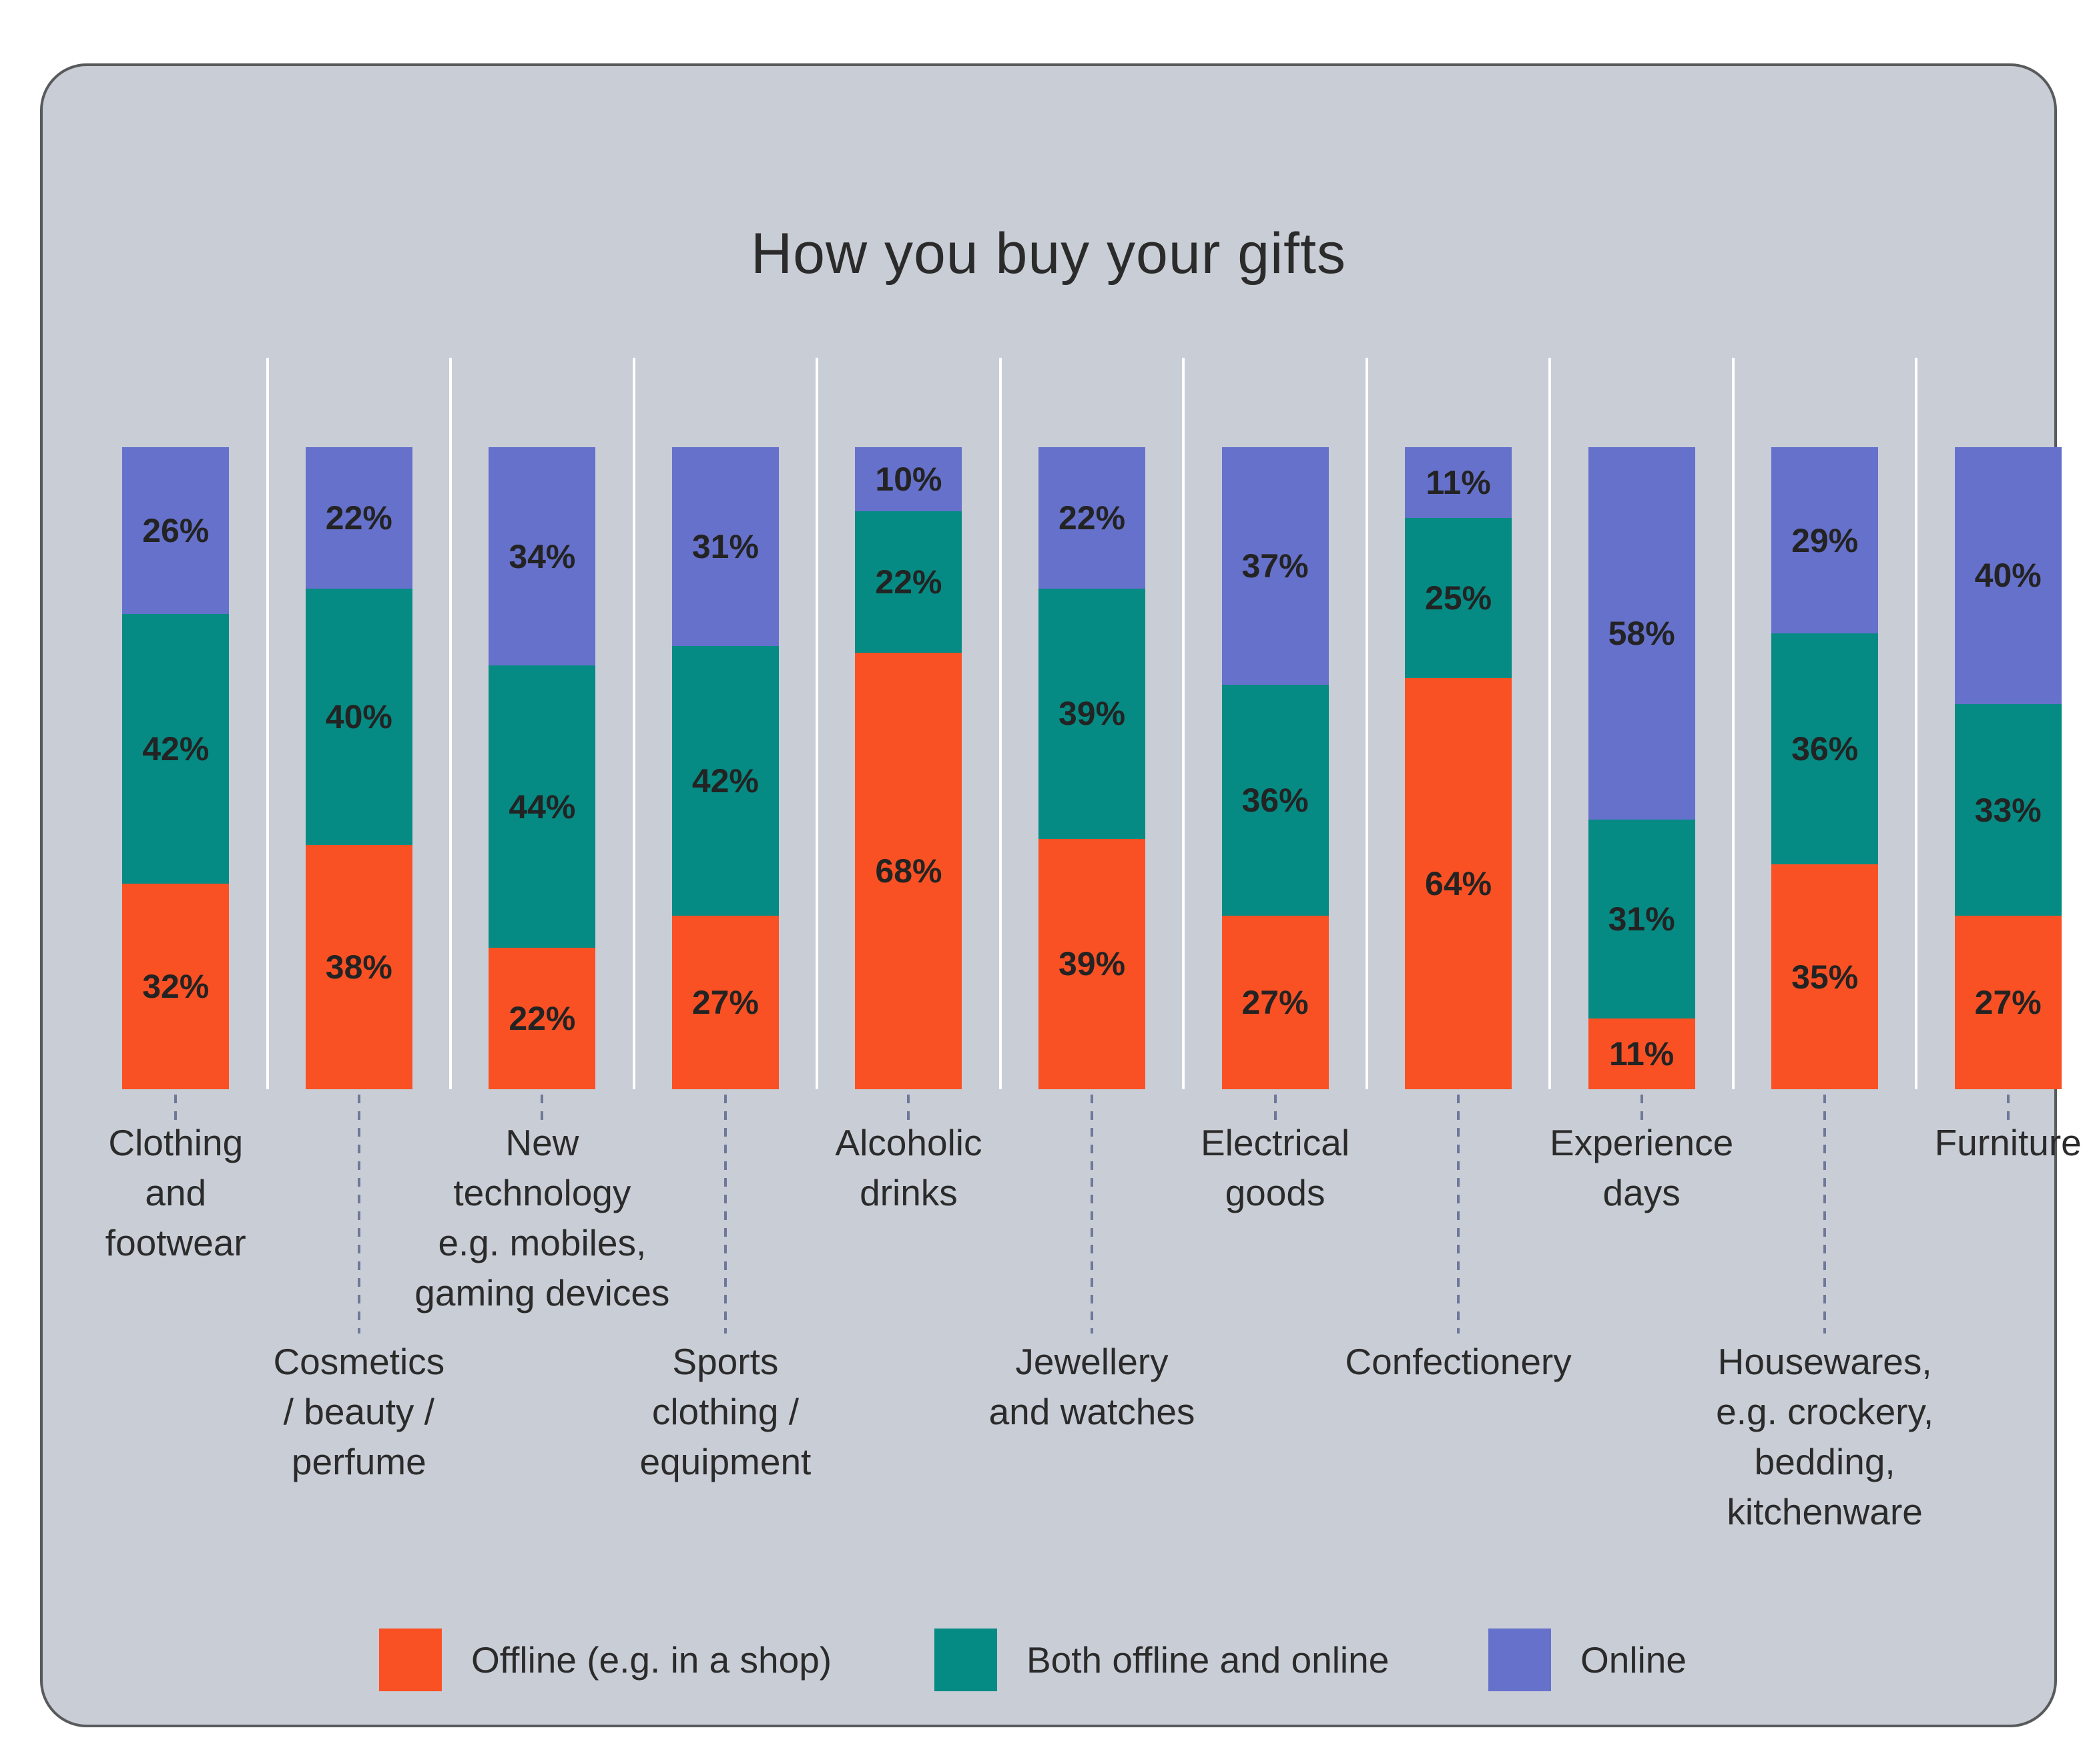 This screenshot has height=1764, width=2097. I want to click on legend-label: Online, so click(1634, 1660).